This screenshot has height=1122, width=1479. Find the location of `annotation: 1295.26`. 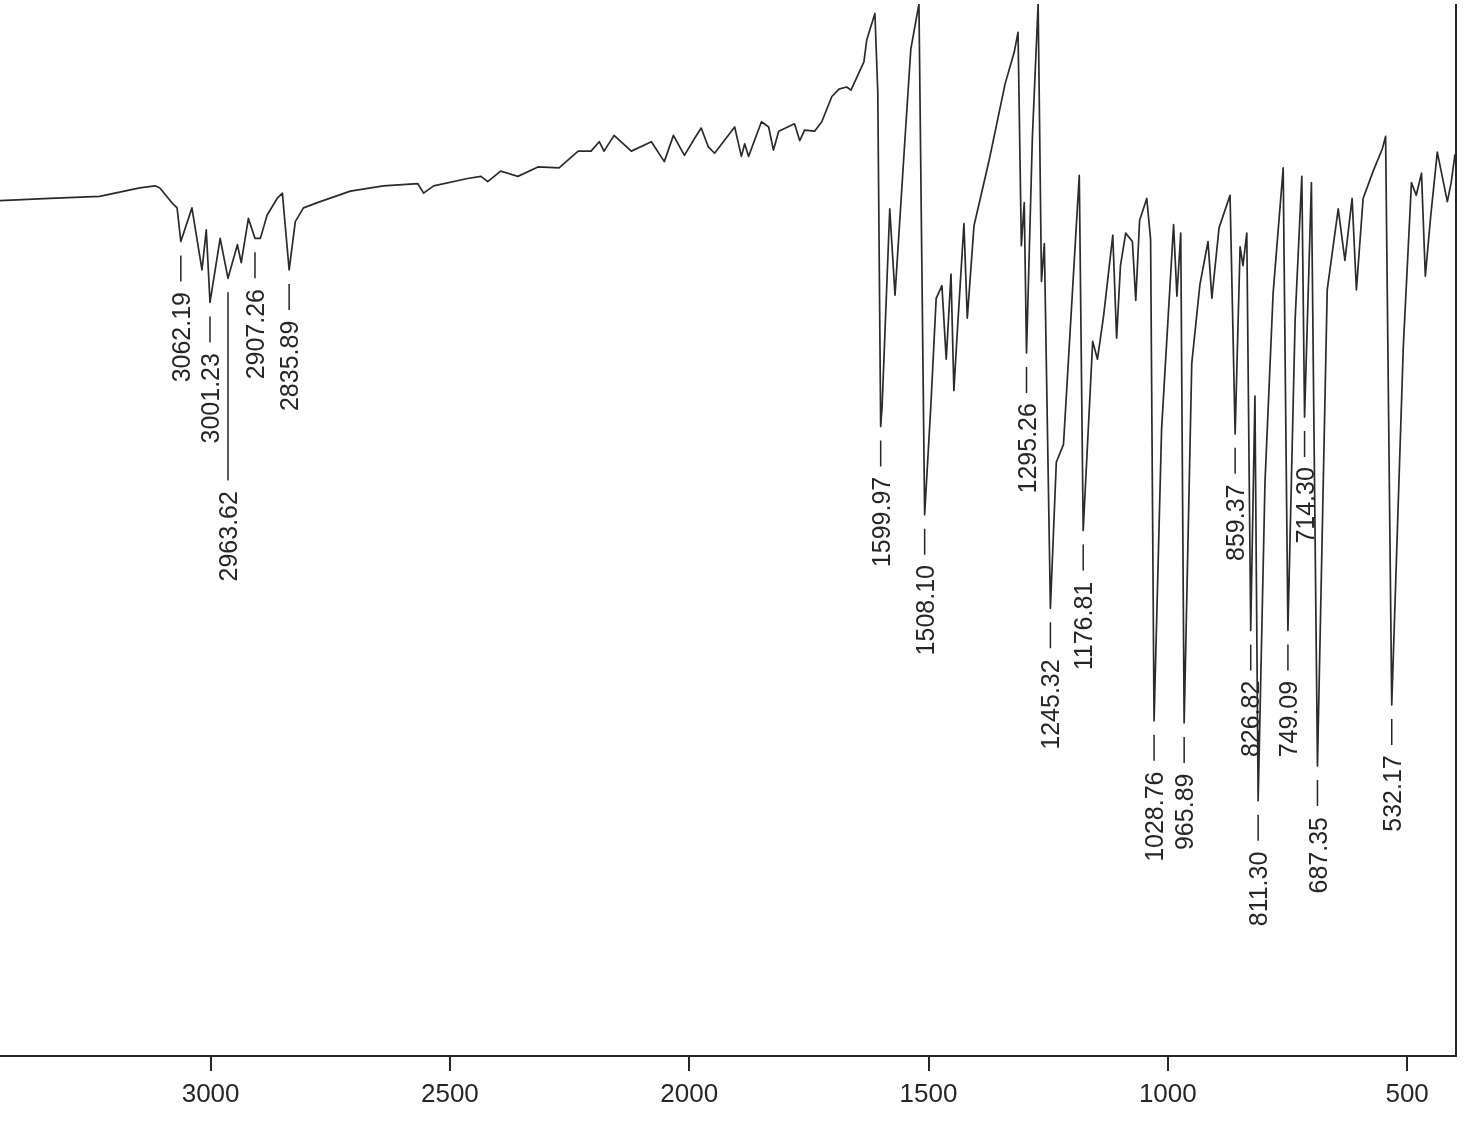

annotation: 1295.26 is located at coordinates (1026, 448).